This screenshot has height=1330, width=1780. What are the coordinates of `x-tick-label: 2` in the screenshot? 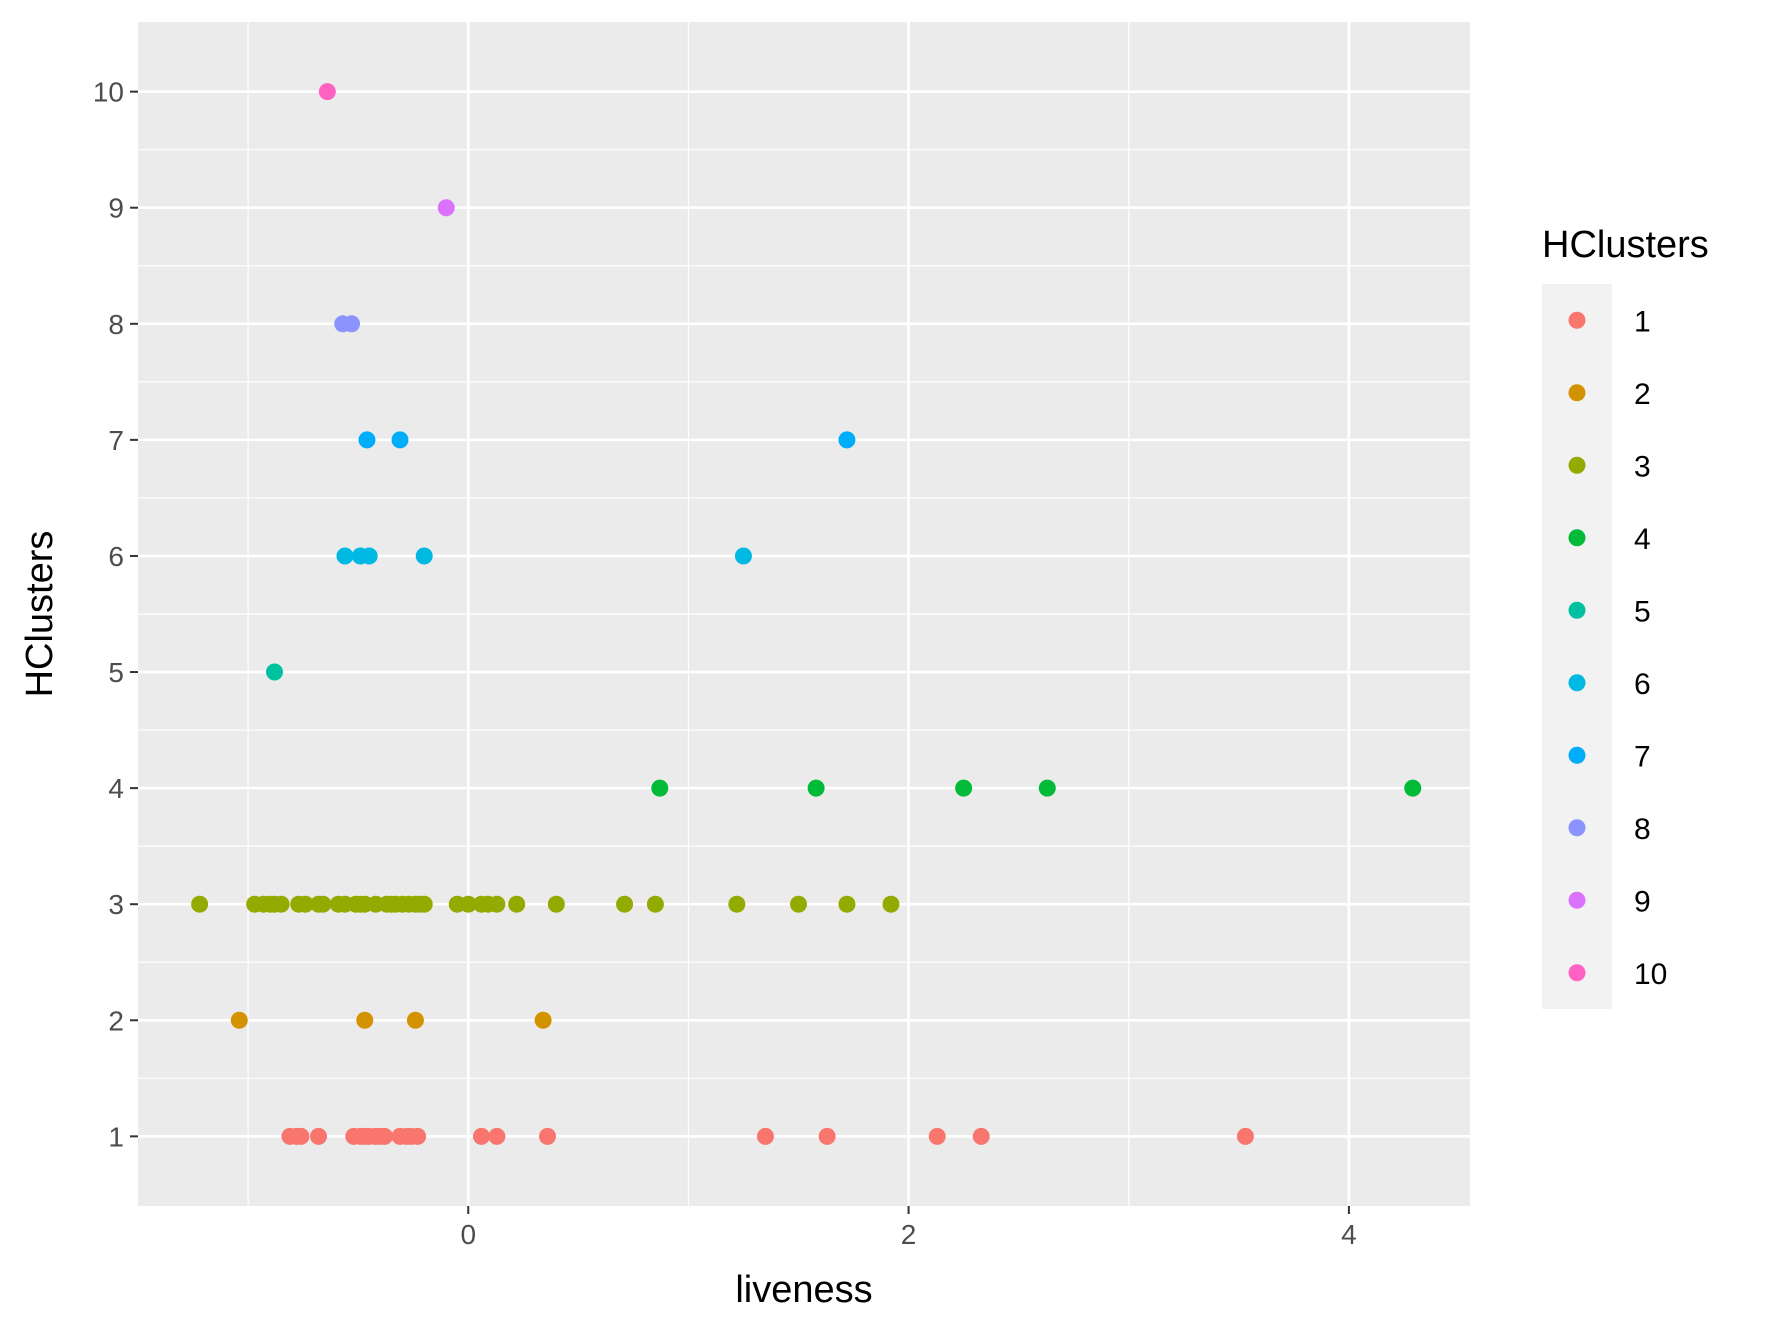 It's located at (909, 1234).